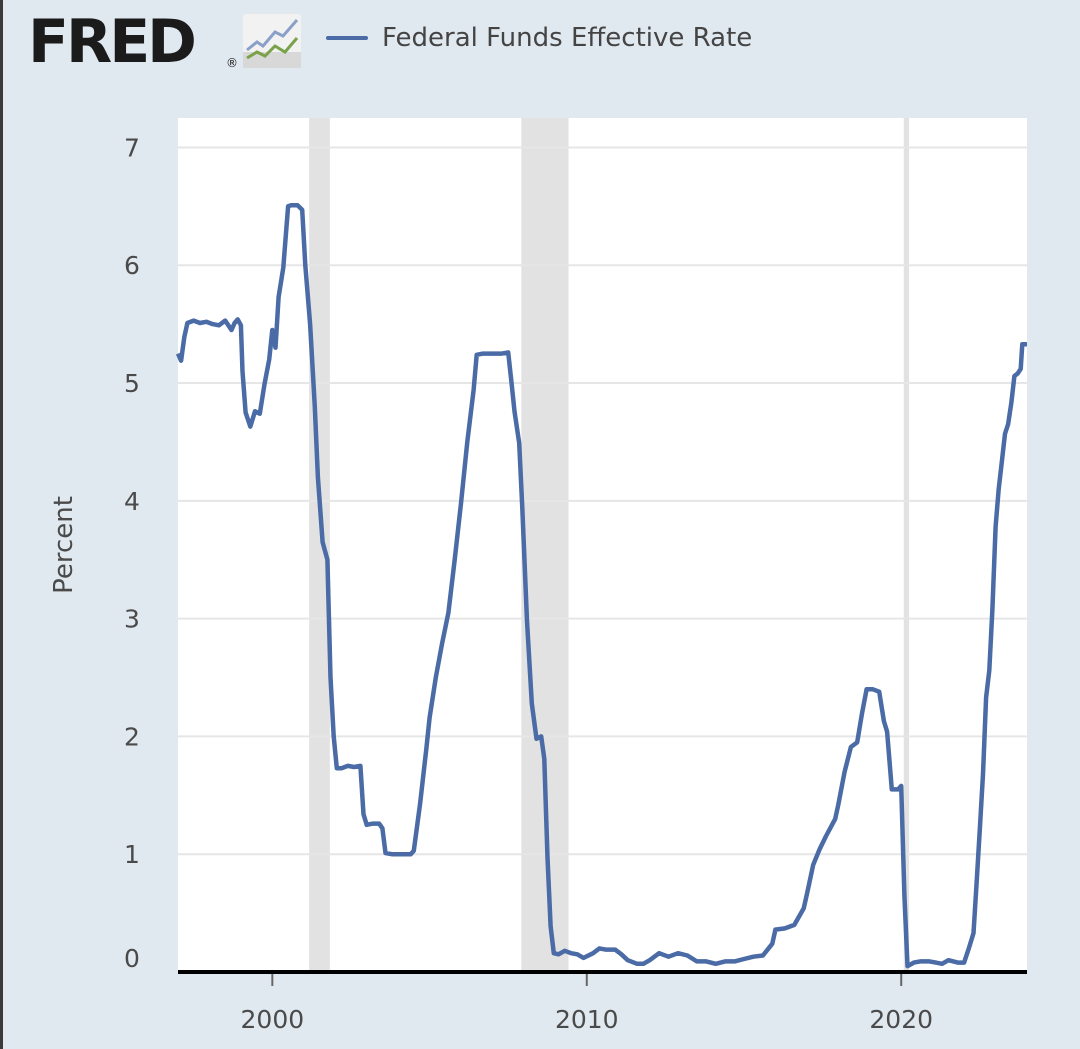 This screenshot has width=1080, height=1049. I want to click on y-tick-label-1: 1, so click(132, 854).